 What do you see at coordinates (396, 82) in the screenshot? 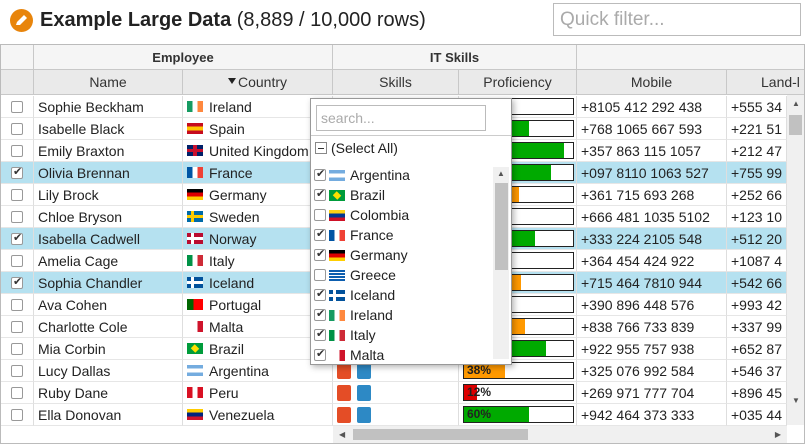
I see `header-skills: Skills` at bounding box center [396, 82].